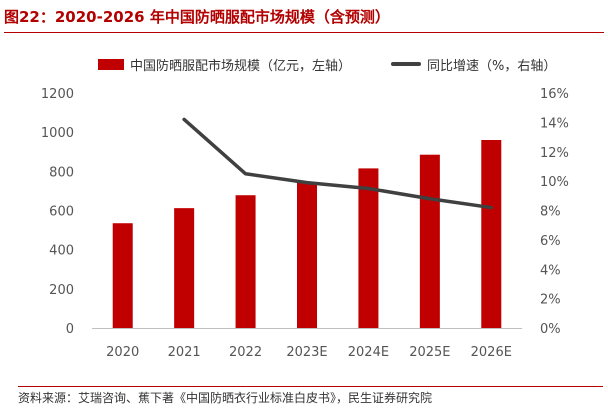 Image resolution: width=608 pixels, height=415 pixels. I want to click on x-tick-label: 2026E, so click(491, 352).